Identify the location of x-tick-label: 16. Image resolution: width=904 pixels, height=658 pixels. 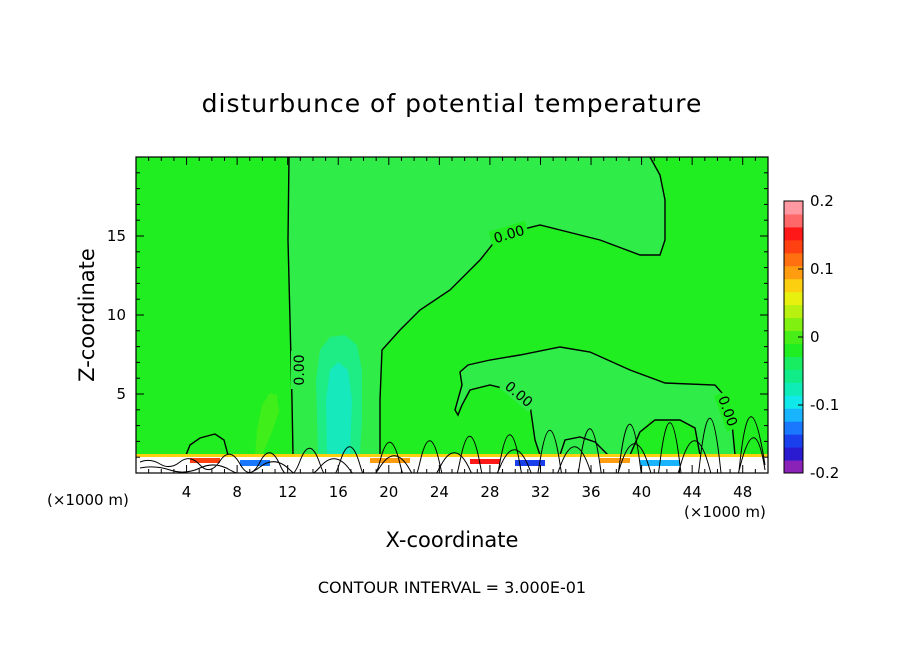
(338, 492).